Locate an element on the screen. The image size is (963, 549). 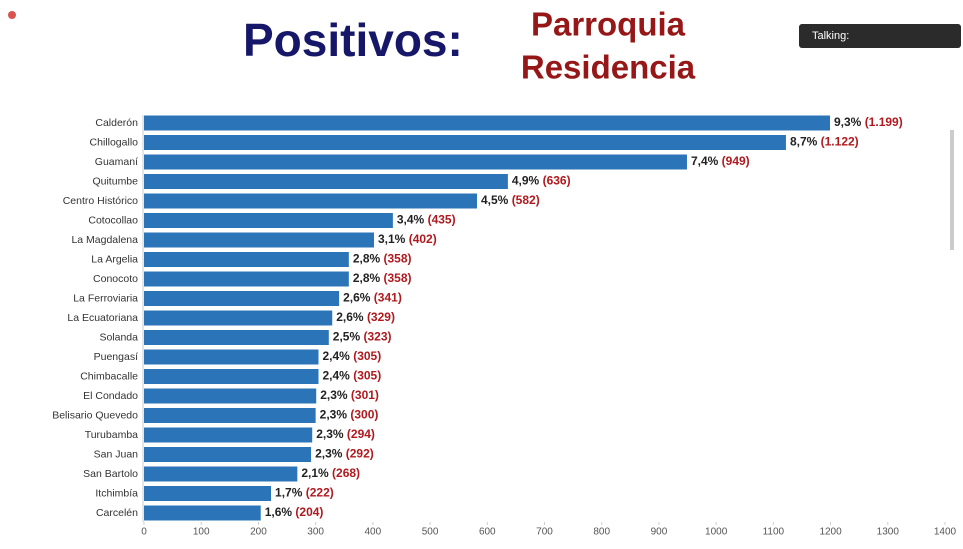
chart-subtitle: Residencia is located at coordinates (608, 67).